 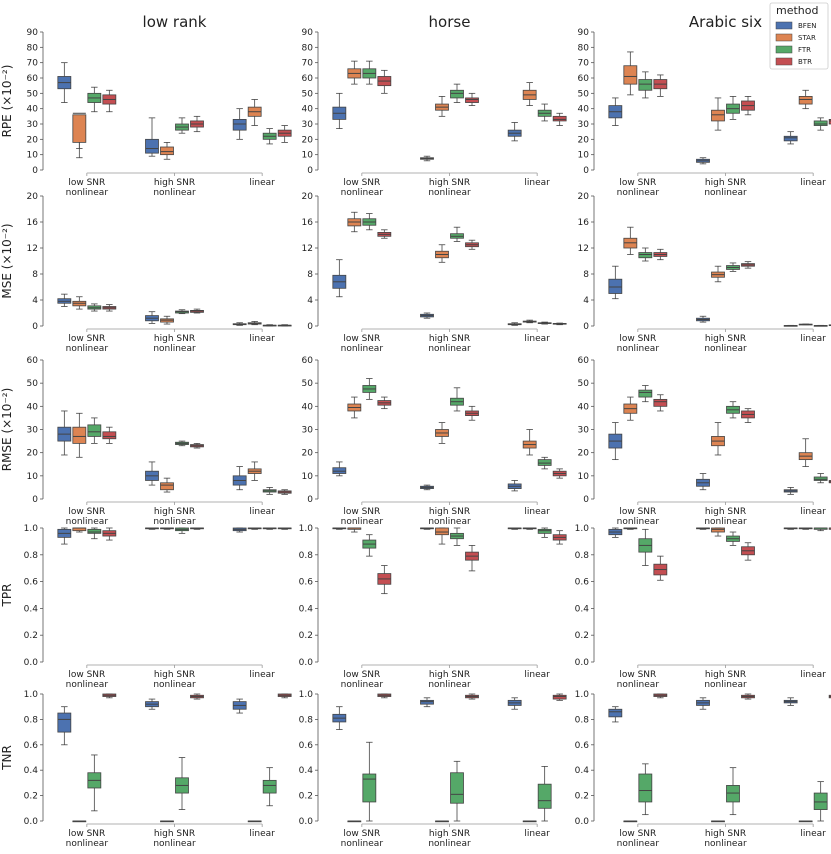 I want to click on y-tick-label: 0.2, so click(x=582, y=797).